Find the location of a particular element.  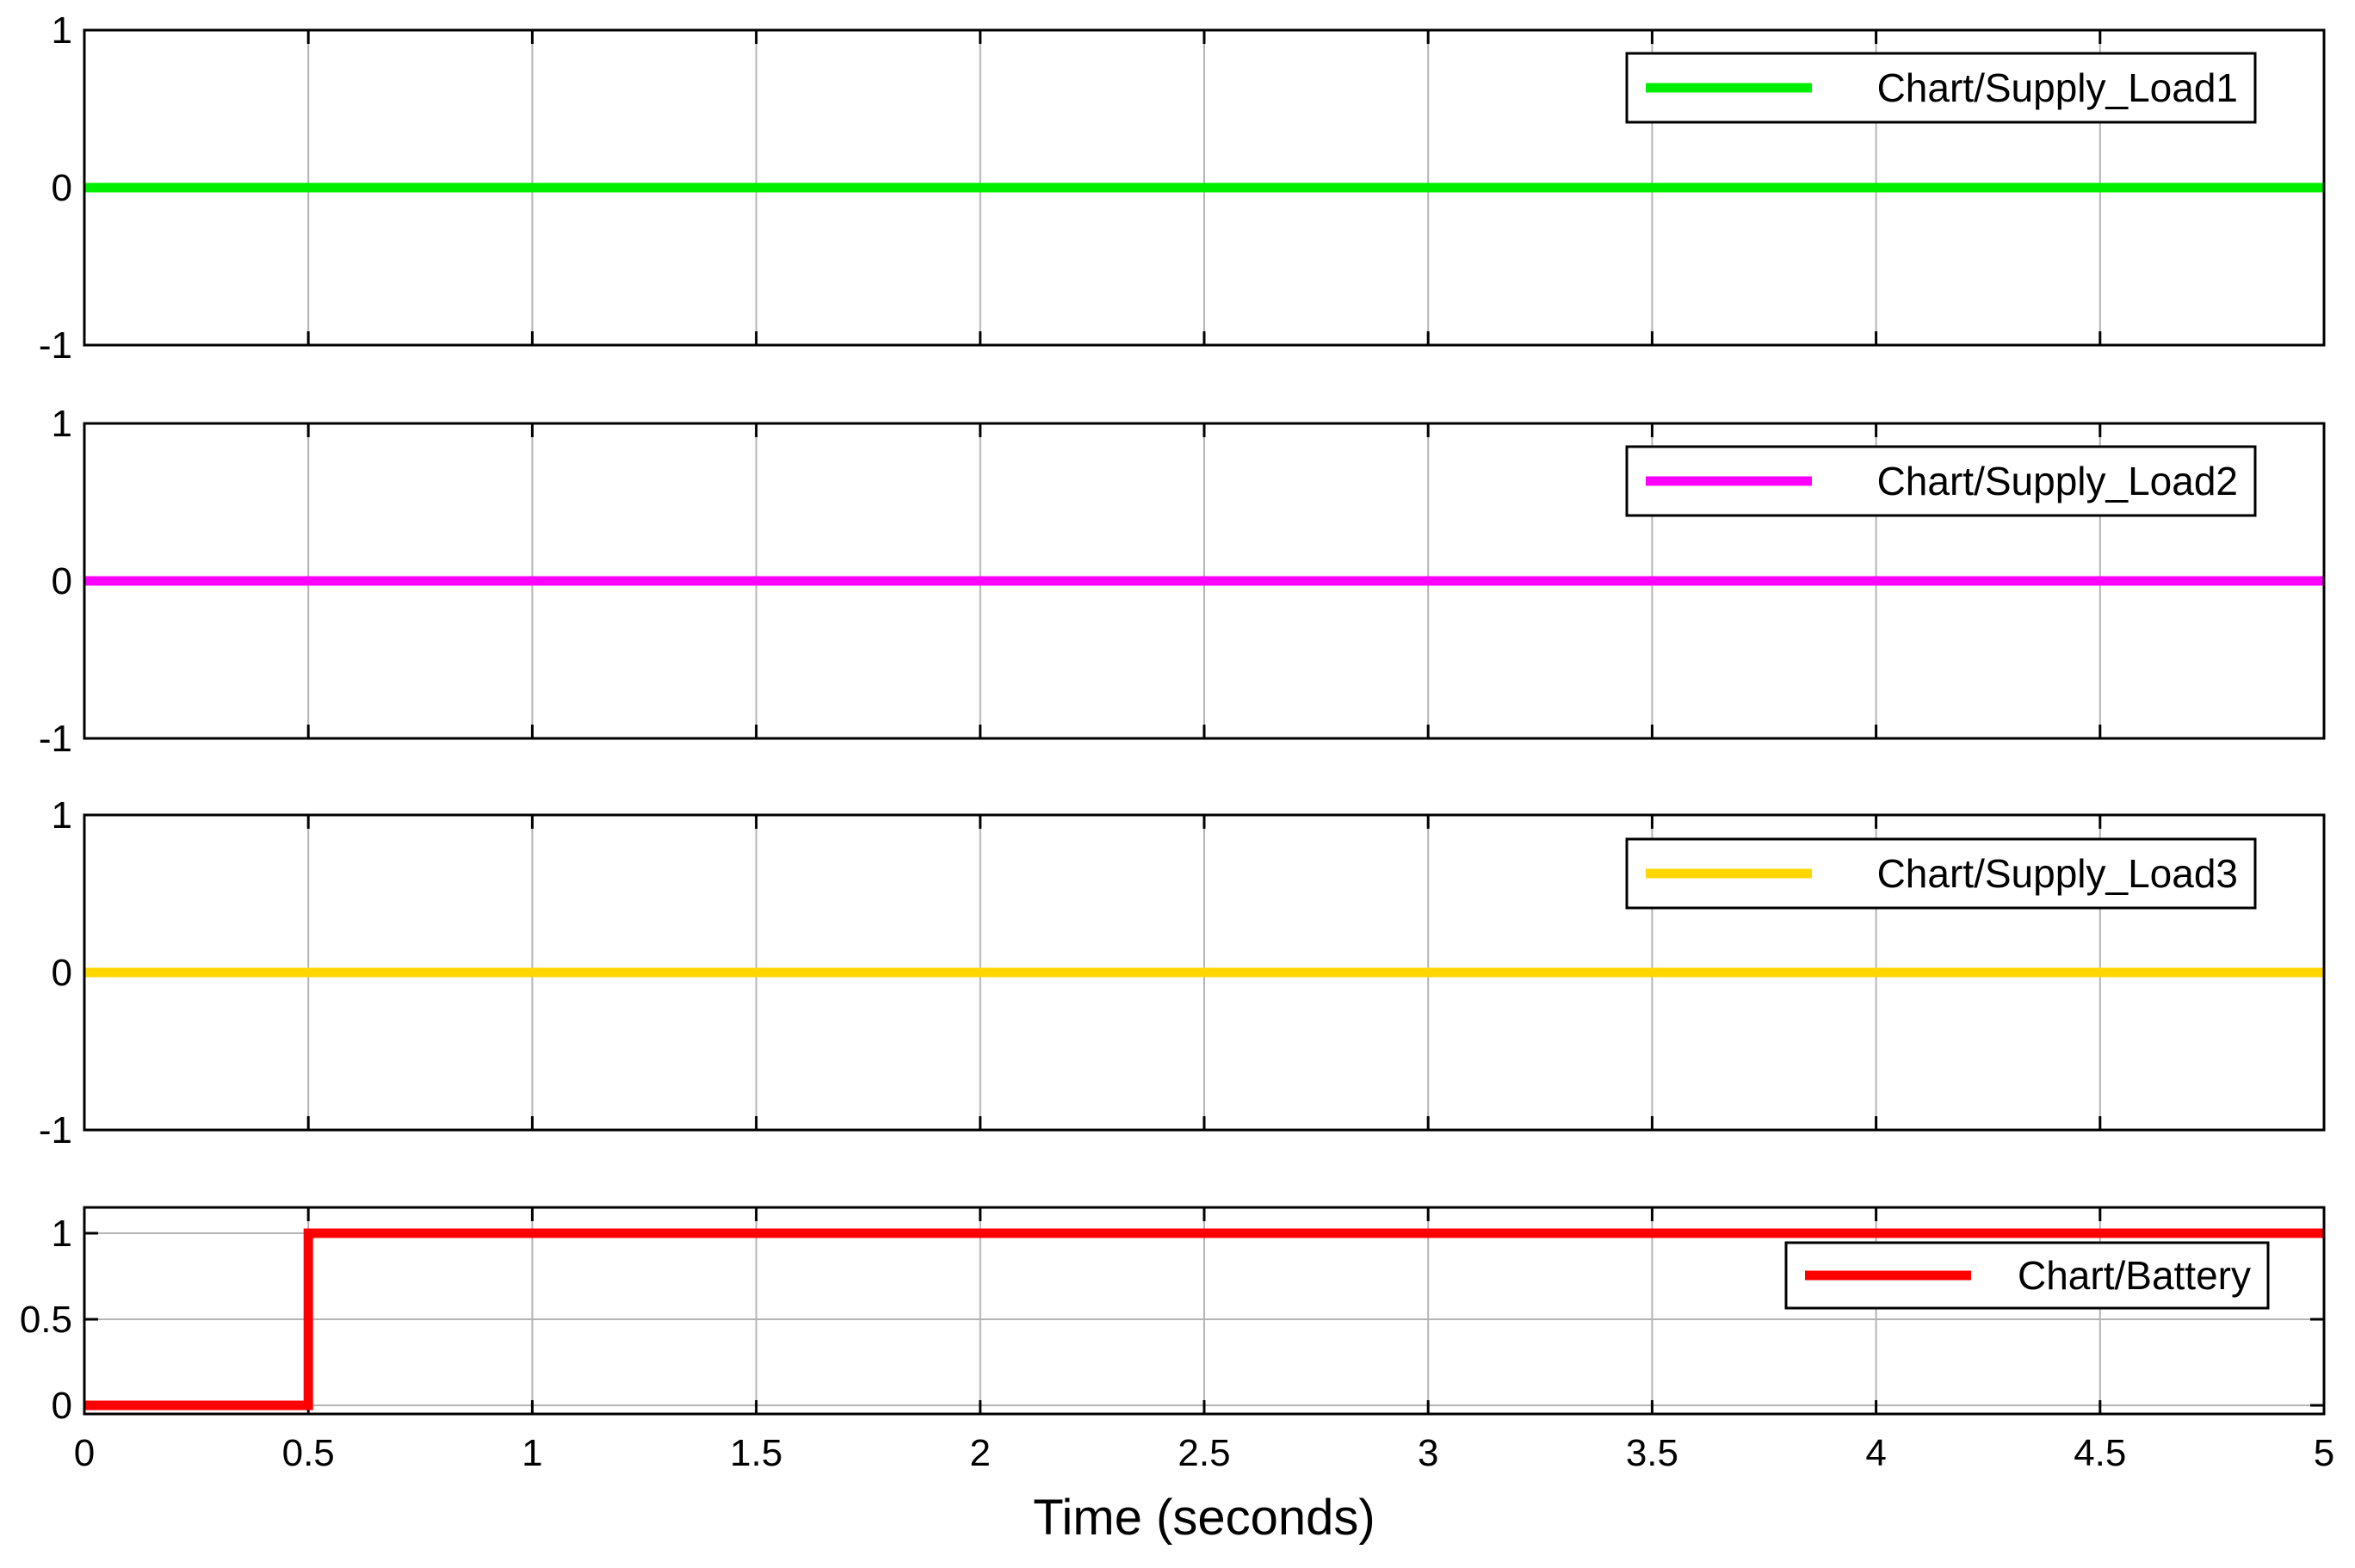

legend: Chart/Battery is located at coordinates (2027, 1275).